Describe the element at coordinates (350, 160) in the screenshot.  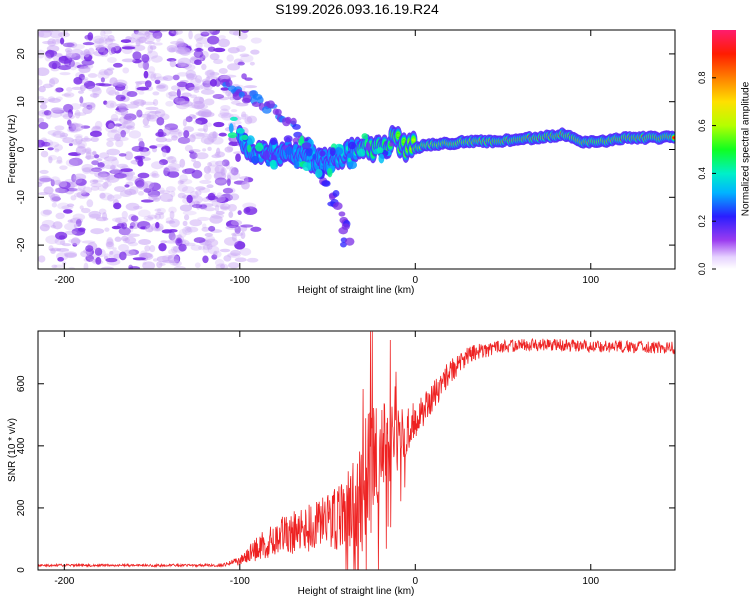
I see `spectrogram-ridge-cell` at that location.